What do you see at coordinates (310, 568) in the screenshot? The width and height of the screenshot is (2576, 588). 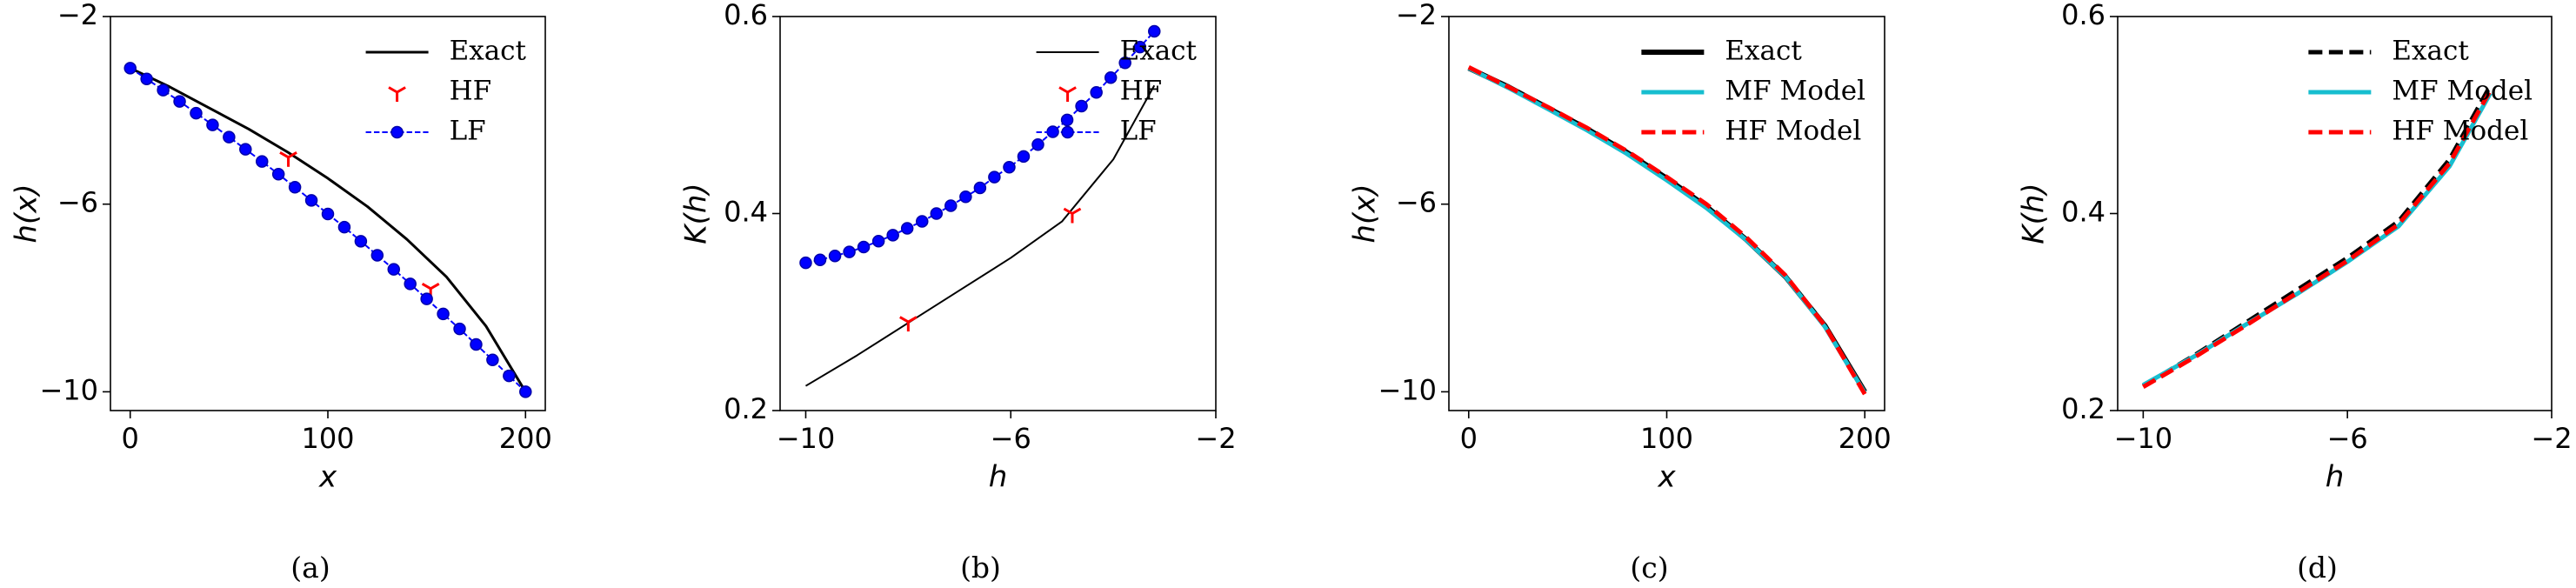 I see `caption: (a)` at bounding box center [310, 568].